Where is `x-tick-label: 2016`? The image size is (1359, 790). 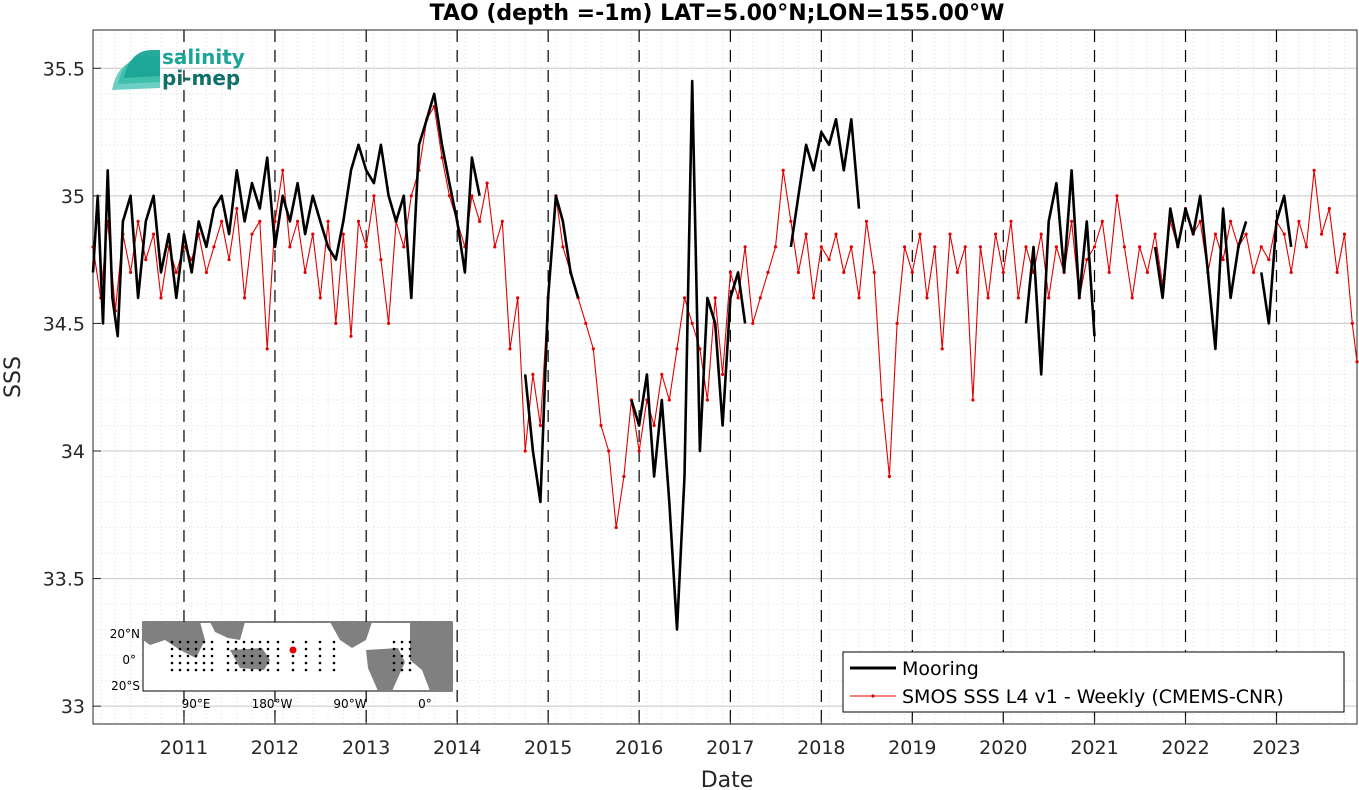 x-tick-label: 2016 is located at coordinates (639, 748).